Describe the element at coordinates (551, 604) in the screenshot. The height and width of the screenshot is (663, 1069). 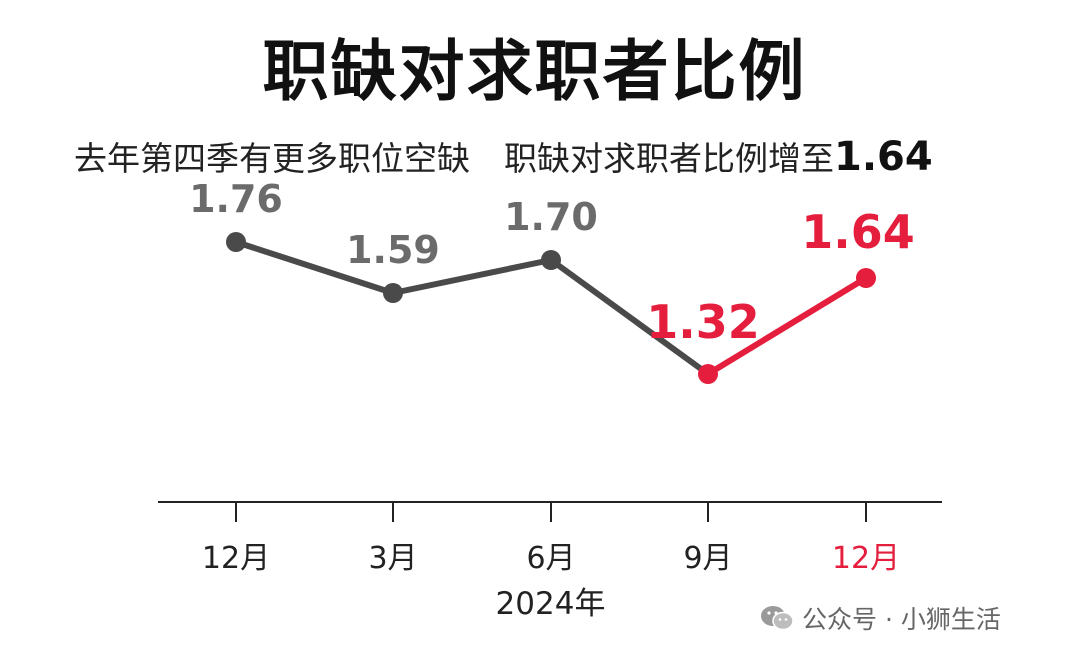
I see `x-axis-group-label: 2024年` at that location.